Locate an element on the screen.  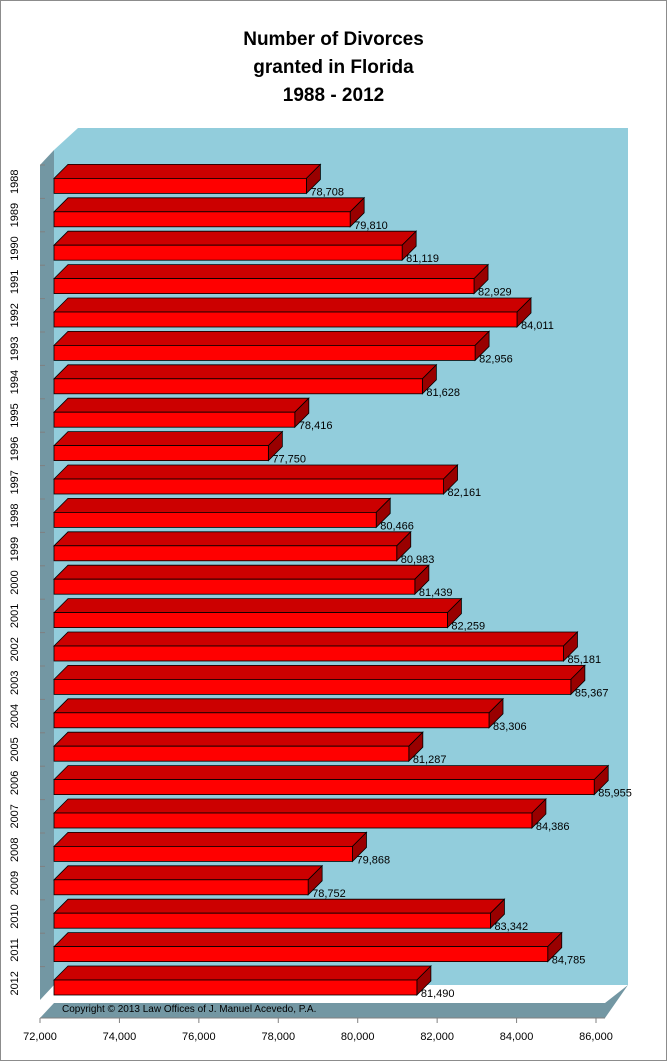
x-tick-label: 82,000 is located at coordinates (437, 1037).